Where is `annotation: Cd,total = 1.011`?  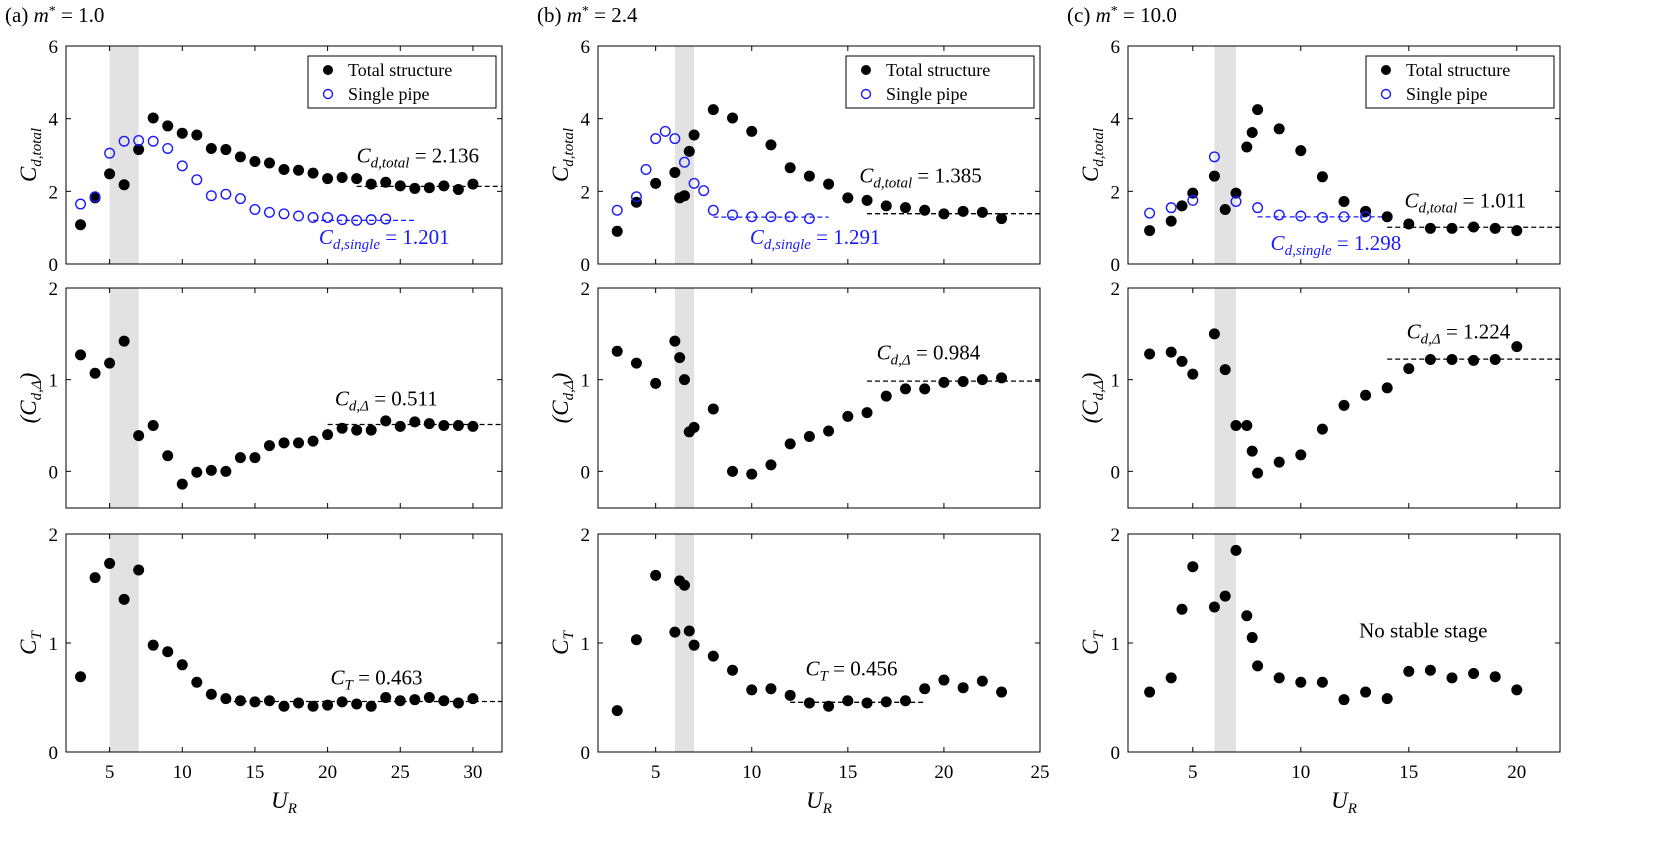 annotation: Cd,total = 1.011 is located at coordinates (1465, 203).